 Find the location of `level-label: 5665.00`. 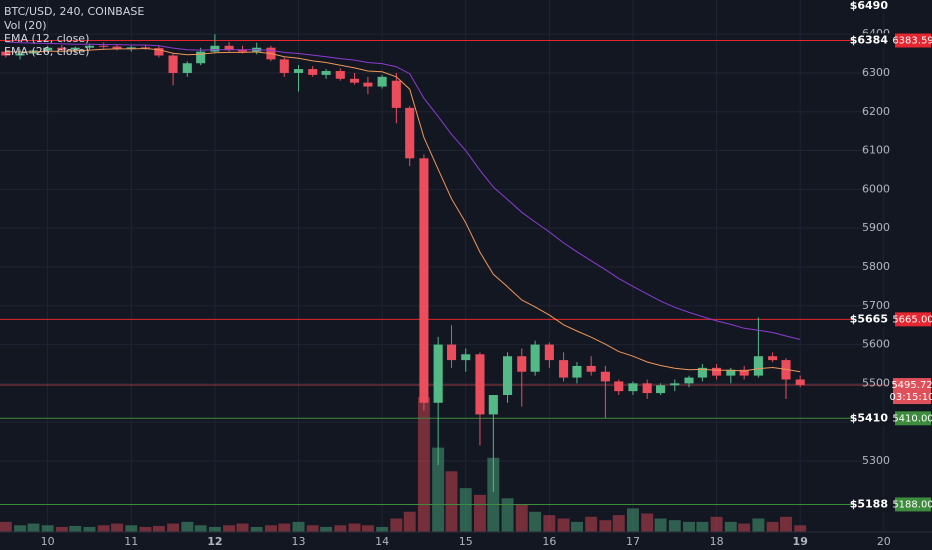

level-label: 5665.00 is located at coordinates (912, 319).